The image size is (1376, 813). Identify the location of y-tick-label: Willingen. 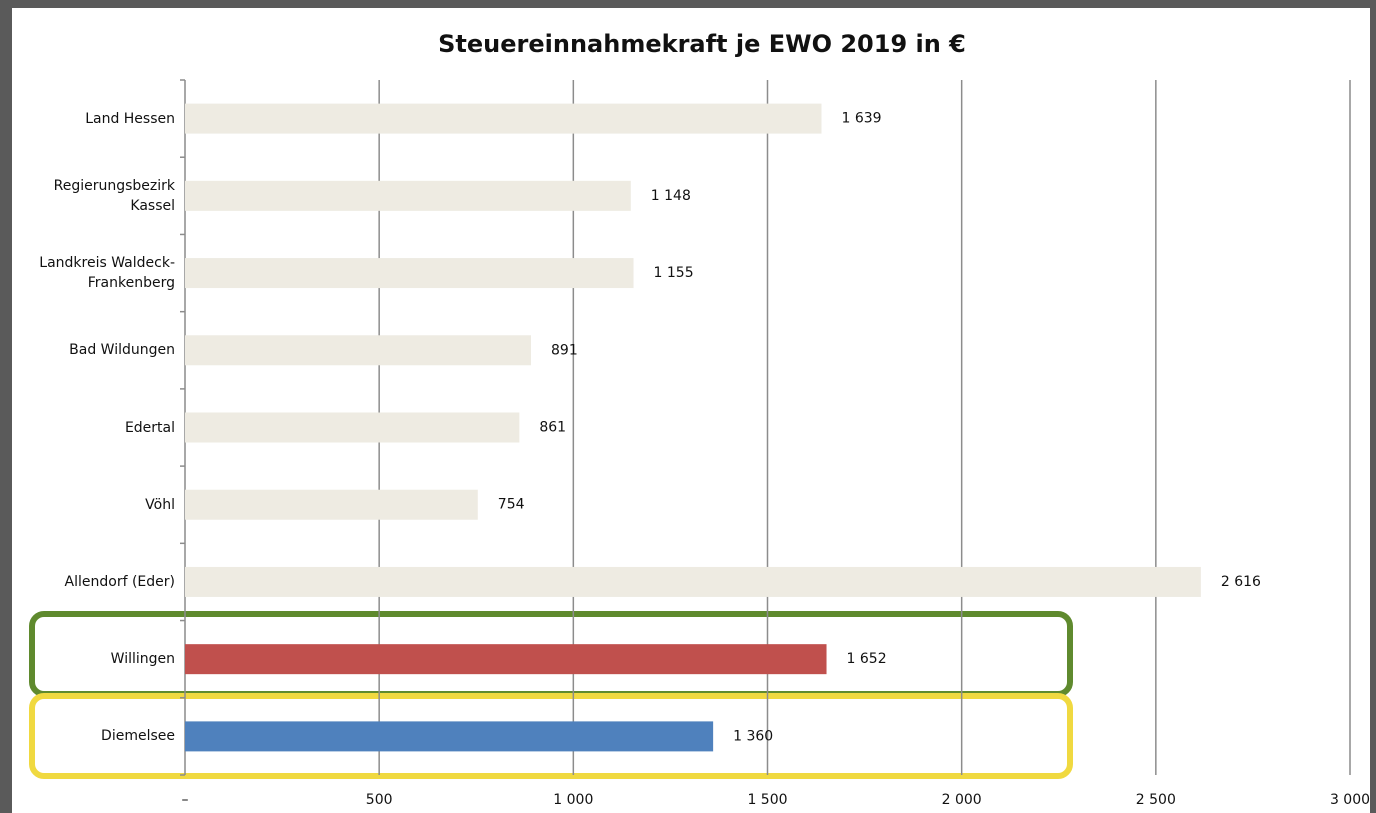
(142, 659).